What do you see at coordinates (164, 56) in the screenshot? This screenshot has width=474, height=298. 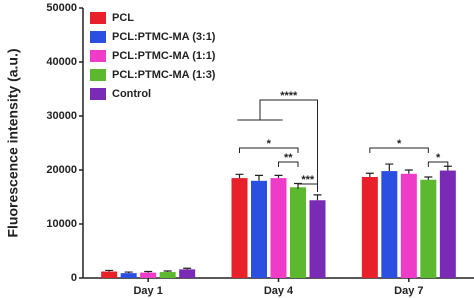 I see `legend-label: PCL:PTMC-MA (1:1)` at bounding box center [164, 56].